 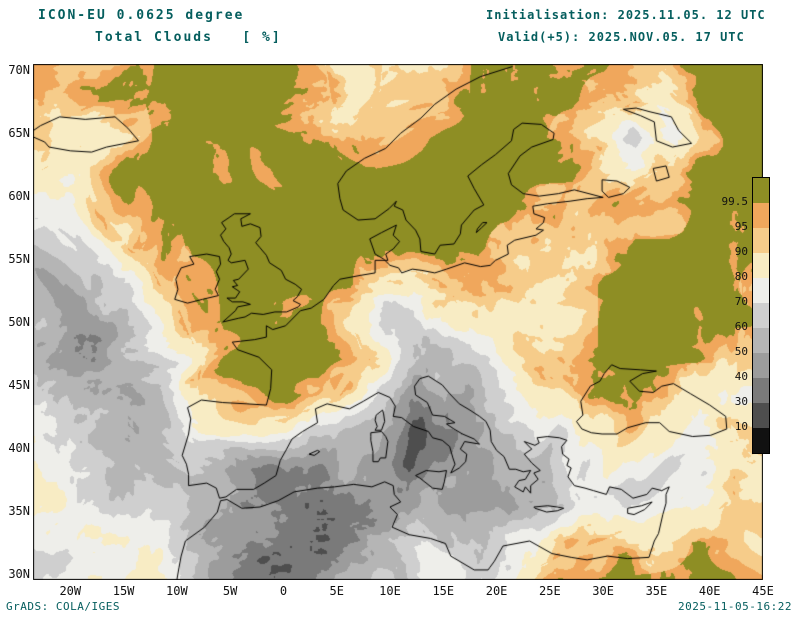 I want to click on x-axis-tick-label: 25E, so click(x=550, y=591).